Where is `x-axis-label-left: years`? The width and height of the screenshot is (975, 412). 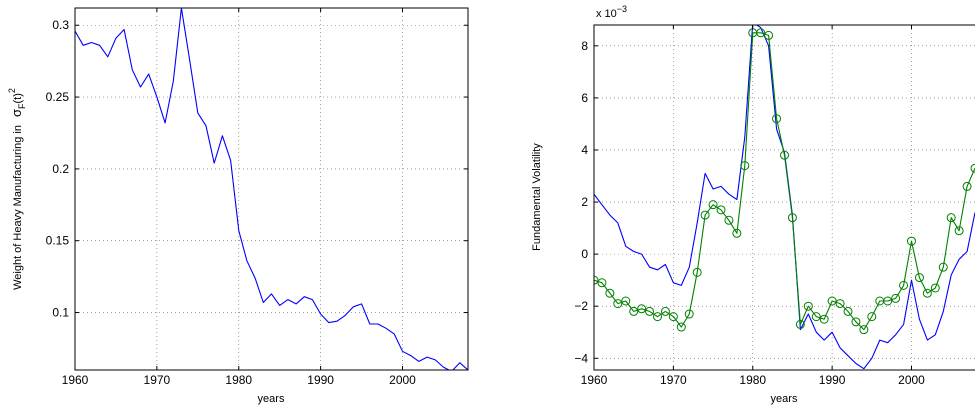 x-axis-label-left: years is located at coordinates (271, 399).